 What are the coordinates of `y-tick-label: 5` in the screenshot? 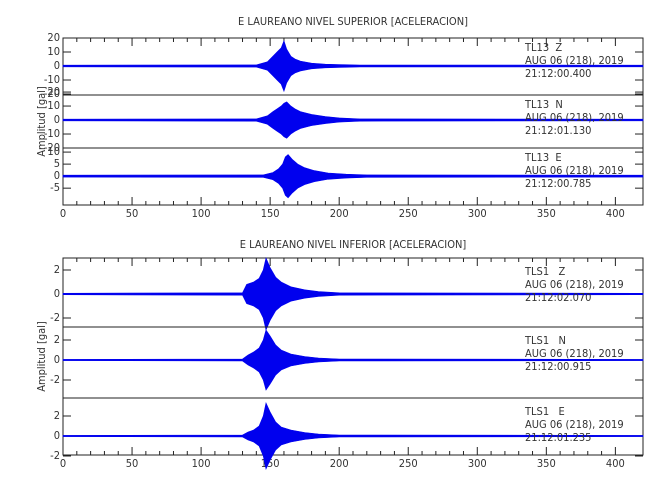 It's located at (57, 163).